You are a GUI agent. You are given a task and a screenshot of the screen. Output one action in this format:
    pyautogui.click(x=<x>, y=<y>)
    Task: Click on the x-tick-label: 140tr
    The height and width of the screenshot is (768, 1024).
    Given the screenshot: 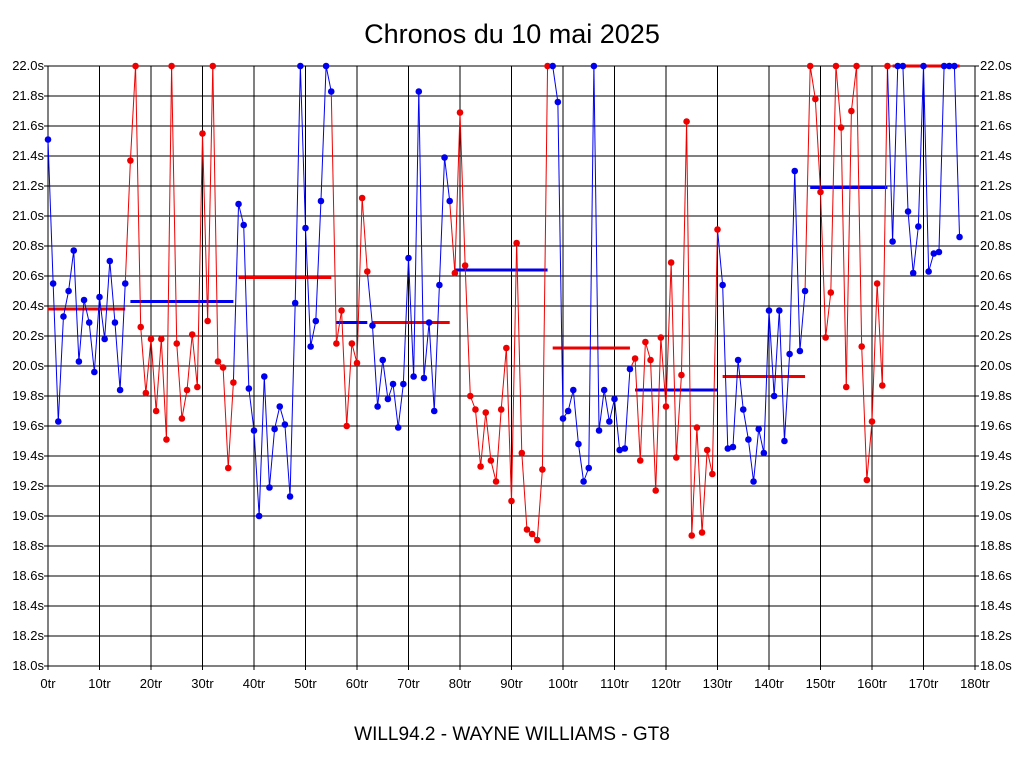 What is the action you would take?
    pyautogui.click(x=769, y=683)
    